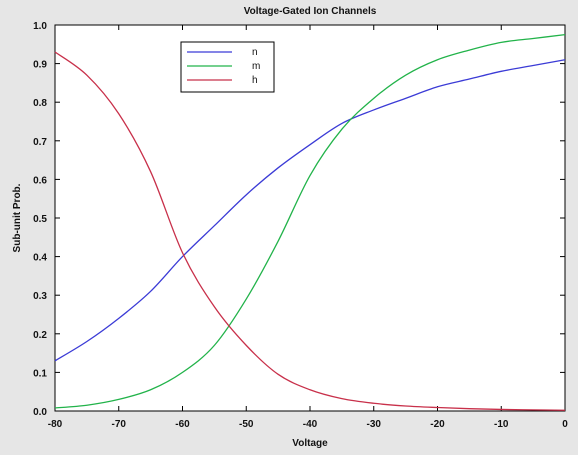  I want to click on legend: n m h, so click(227, 67).